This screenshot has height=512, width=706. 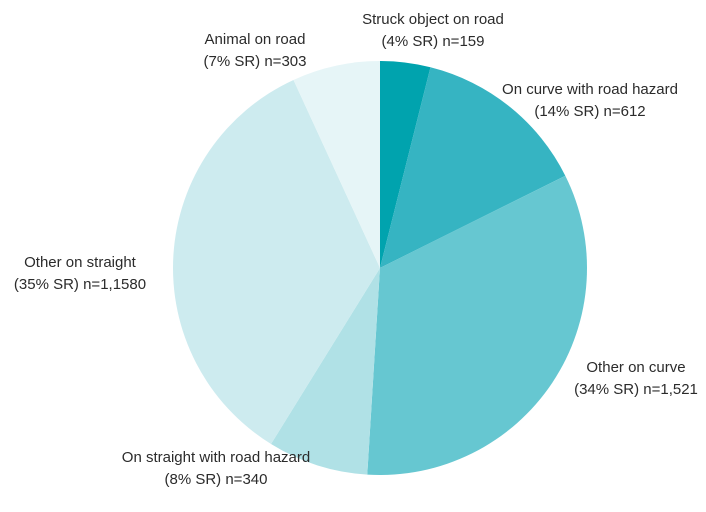 I want to click on slice-label: On straight with road hazard, so click(x=216, y=457).